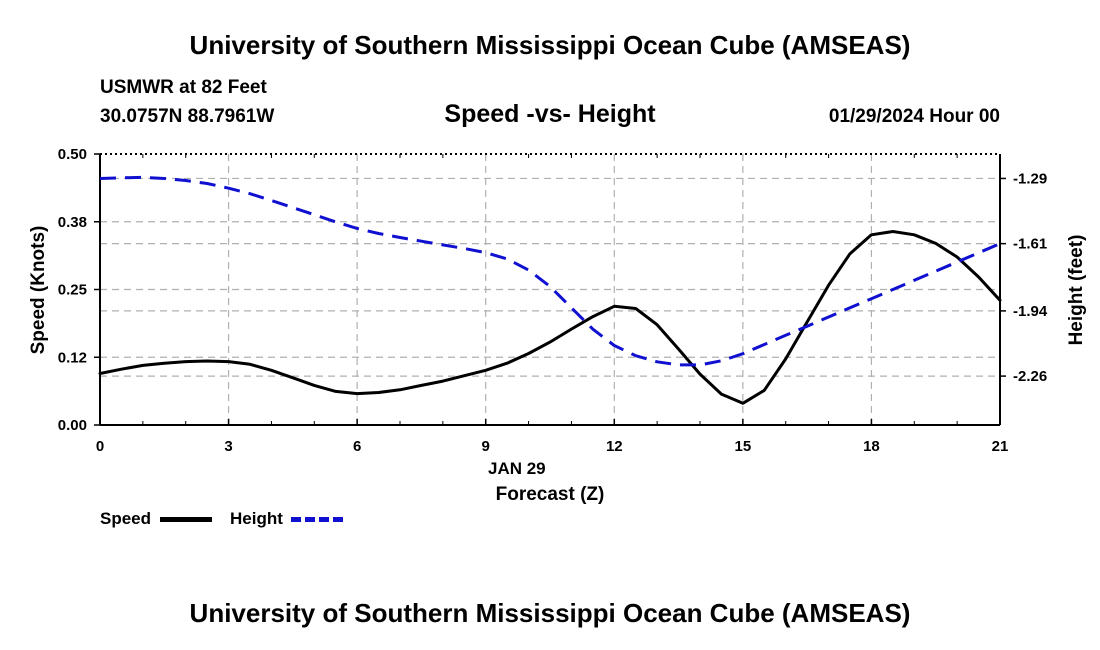 Image resolution: width=1100 pixels, height=650 pixels. Describe the element at coordinates (183, 87) in the screenshot. I see `station-label: USMWR at 82 Feet` at that location.